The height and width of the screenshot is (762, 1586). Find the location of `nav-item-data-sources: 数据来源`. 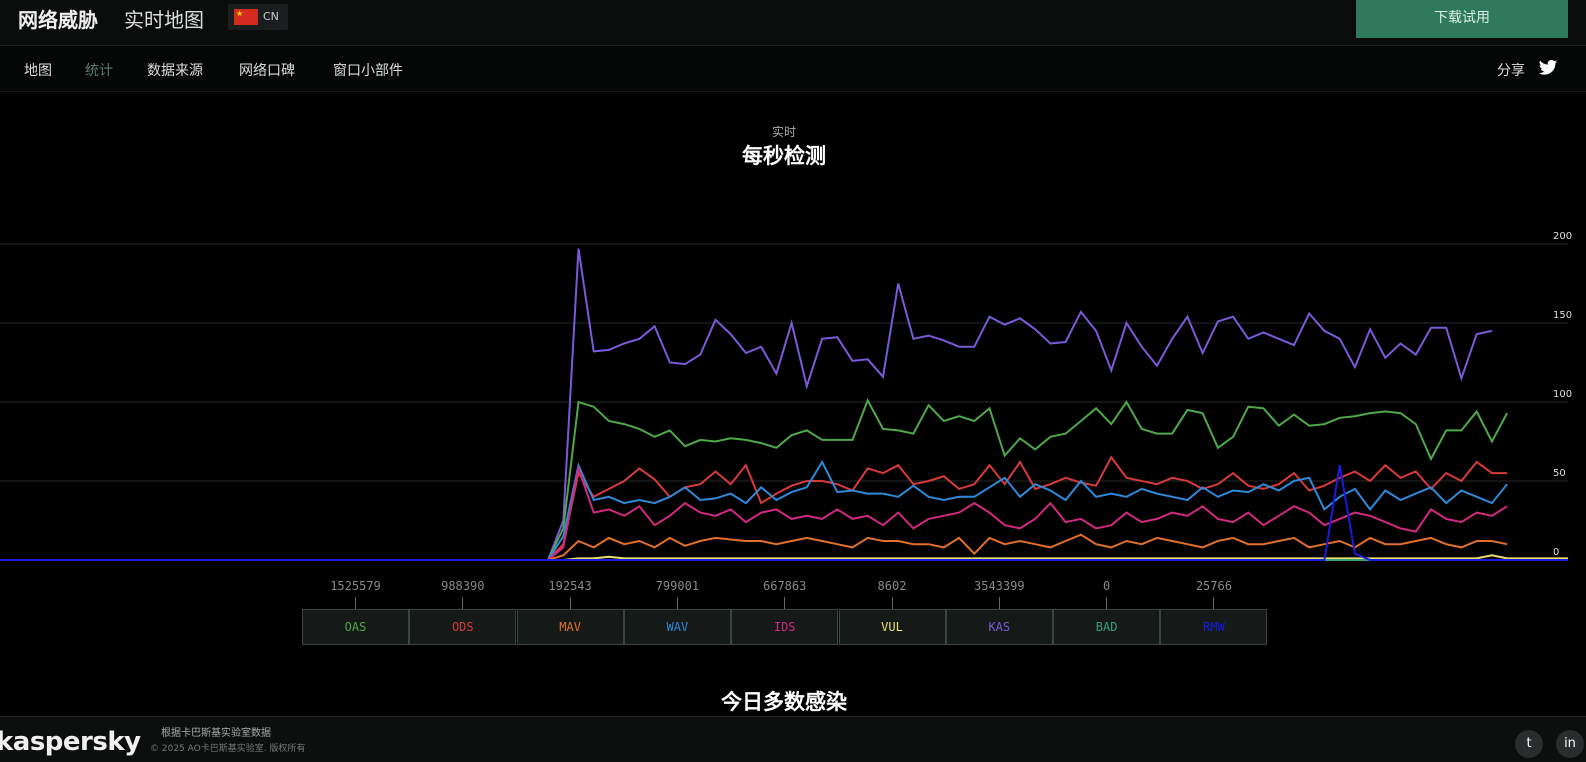

nav-item-data-sources: 数据来源 is located at coordinates (175, 71).